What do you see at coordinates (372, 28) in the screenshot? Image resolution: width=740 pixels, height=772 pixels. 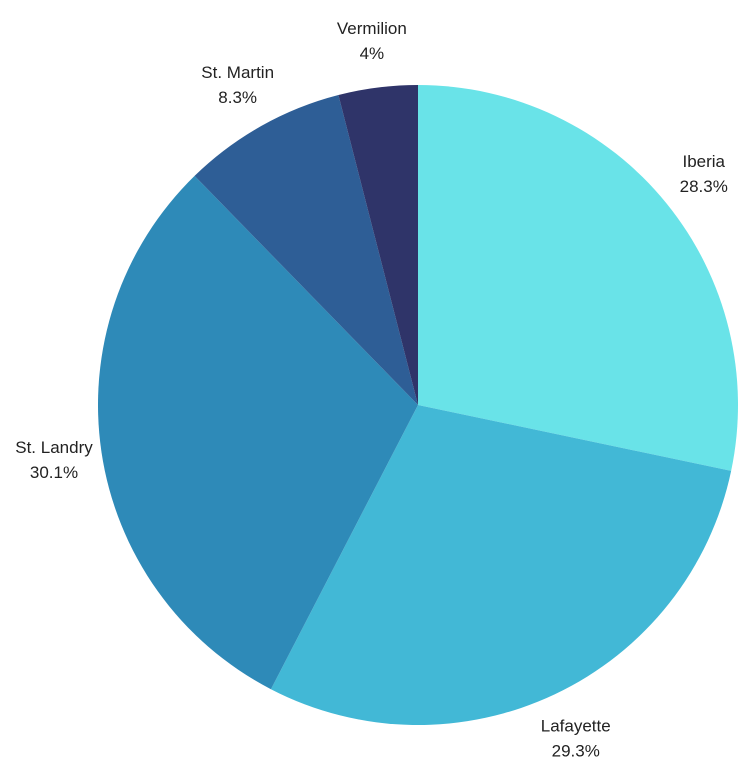 I see `slice-label: Vermilion` at bounding box center [372, 28].